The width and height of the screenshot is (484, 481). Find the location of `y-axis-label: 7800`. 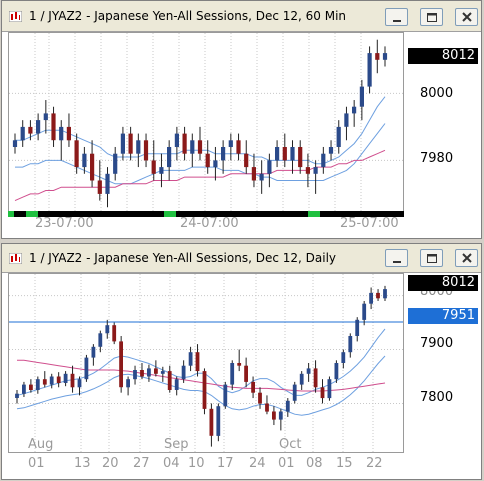

y-axis-label: 7800 is located at coordinates (437, 397).